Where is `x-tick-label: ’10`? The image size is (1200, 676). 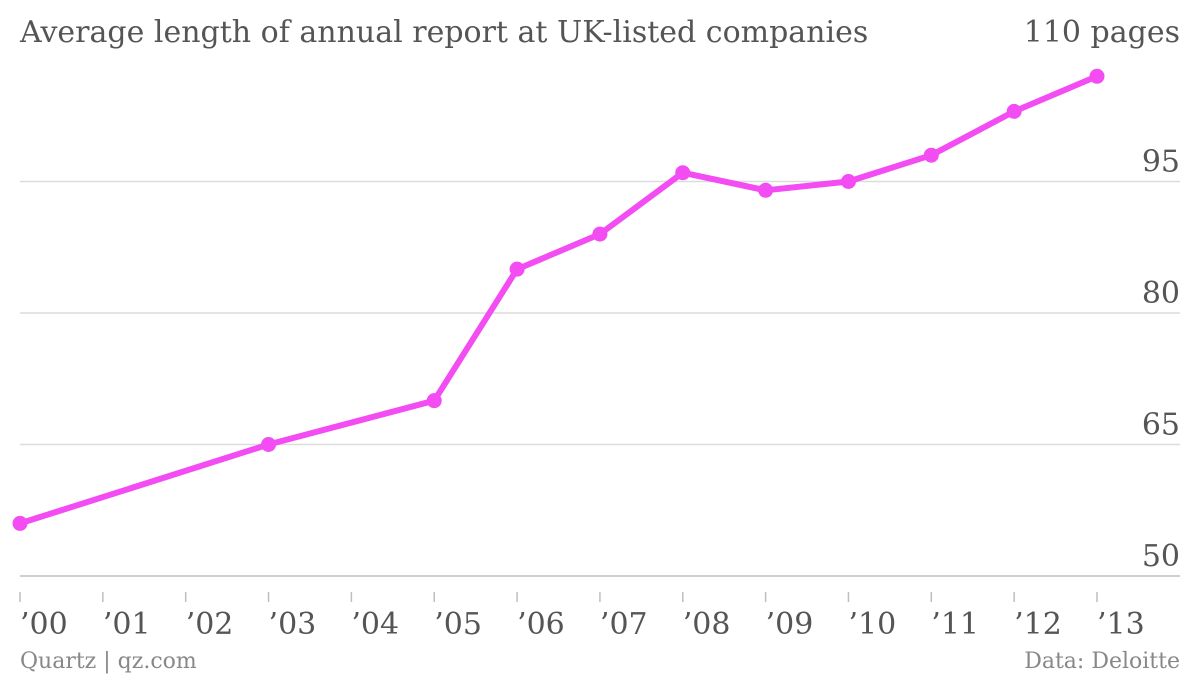 x-tick-label: ’10 is located at coordinates (872, 624).